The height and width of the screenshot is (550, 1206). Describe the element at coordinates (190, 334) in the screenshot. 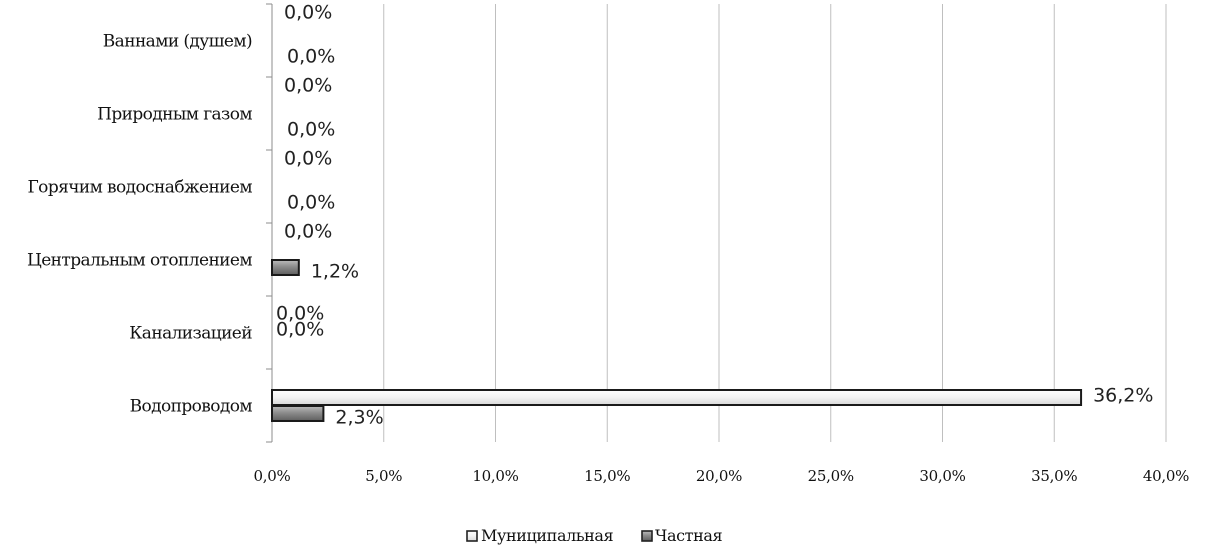

I see `category-label: Канализацией` at that location.